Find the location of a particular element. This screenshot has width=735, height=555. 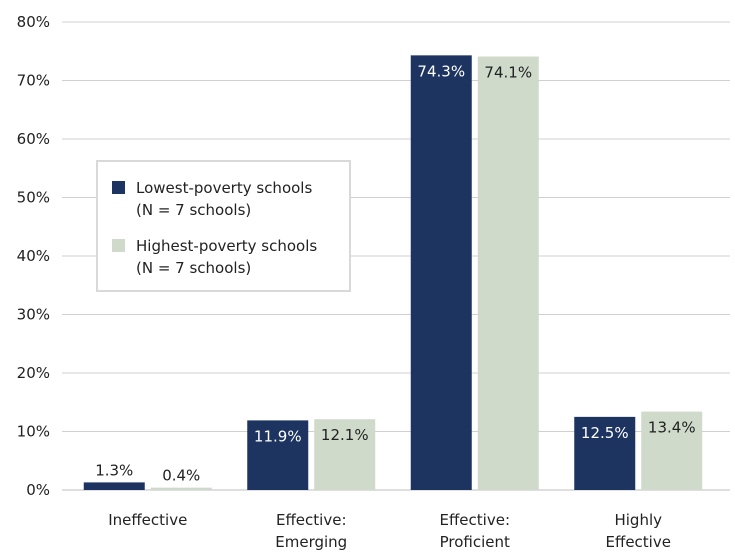

x-category-label: Highly Effective is located at coordinates (638, 531).